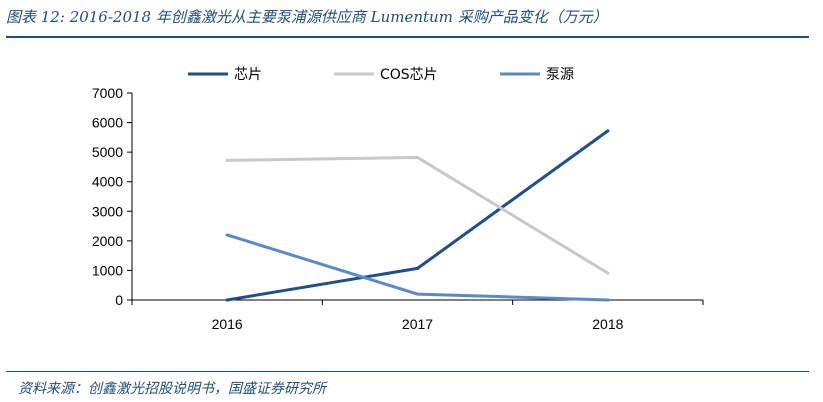 This screenshot has height=402, width=823. Describe the element at coordinates (248, 75) in the screenshot. I see `legend-label-1: 芯片` at that location.